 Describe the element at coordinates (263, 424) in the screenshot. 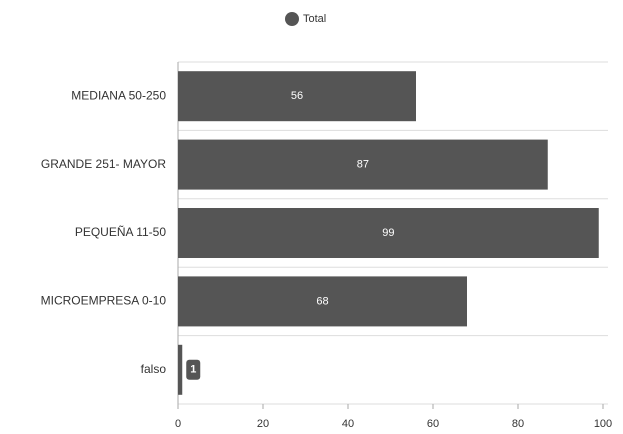

I see `x-tick-label: 20` at that location.